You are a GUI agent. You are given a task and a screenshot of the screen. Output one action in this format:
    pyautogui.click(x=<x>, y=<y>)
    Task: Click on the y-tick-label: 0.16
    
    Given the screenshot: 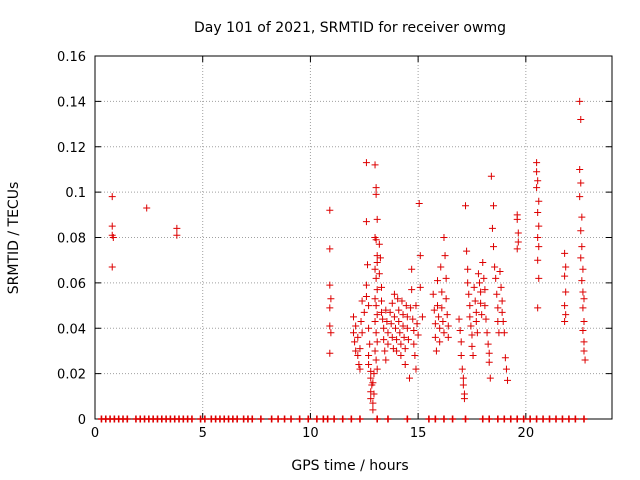 What is the action you would take?
    pyautogui.click(x=71, y=57)
    